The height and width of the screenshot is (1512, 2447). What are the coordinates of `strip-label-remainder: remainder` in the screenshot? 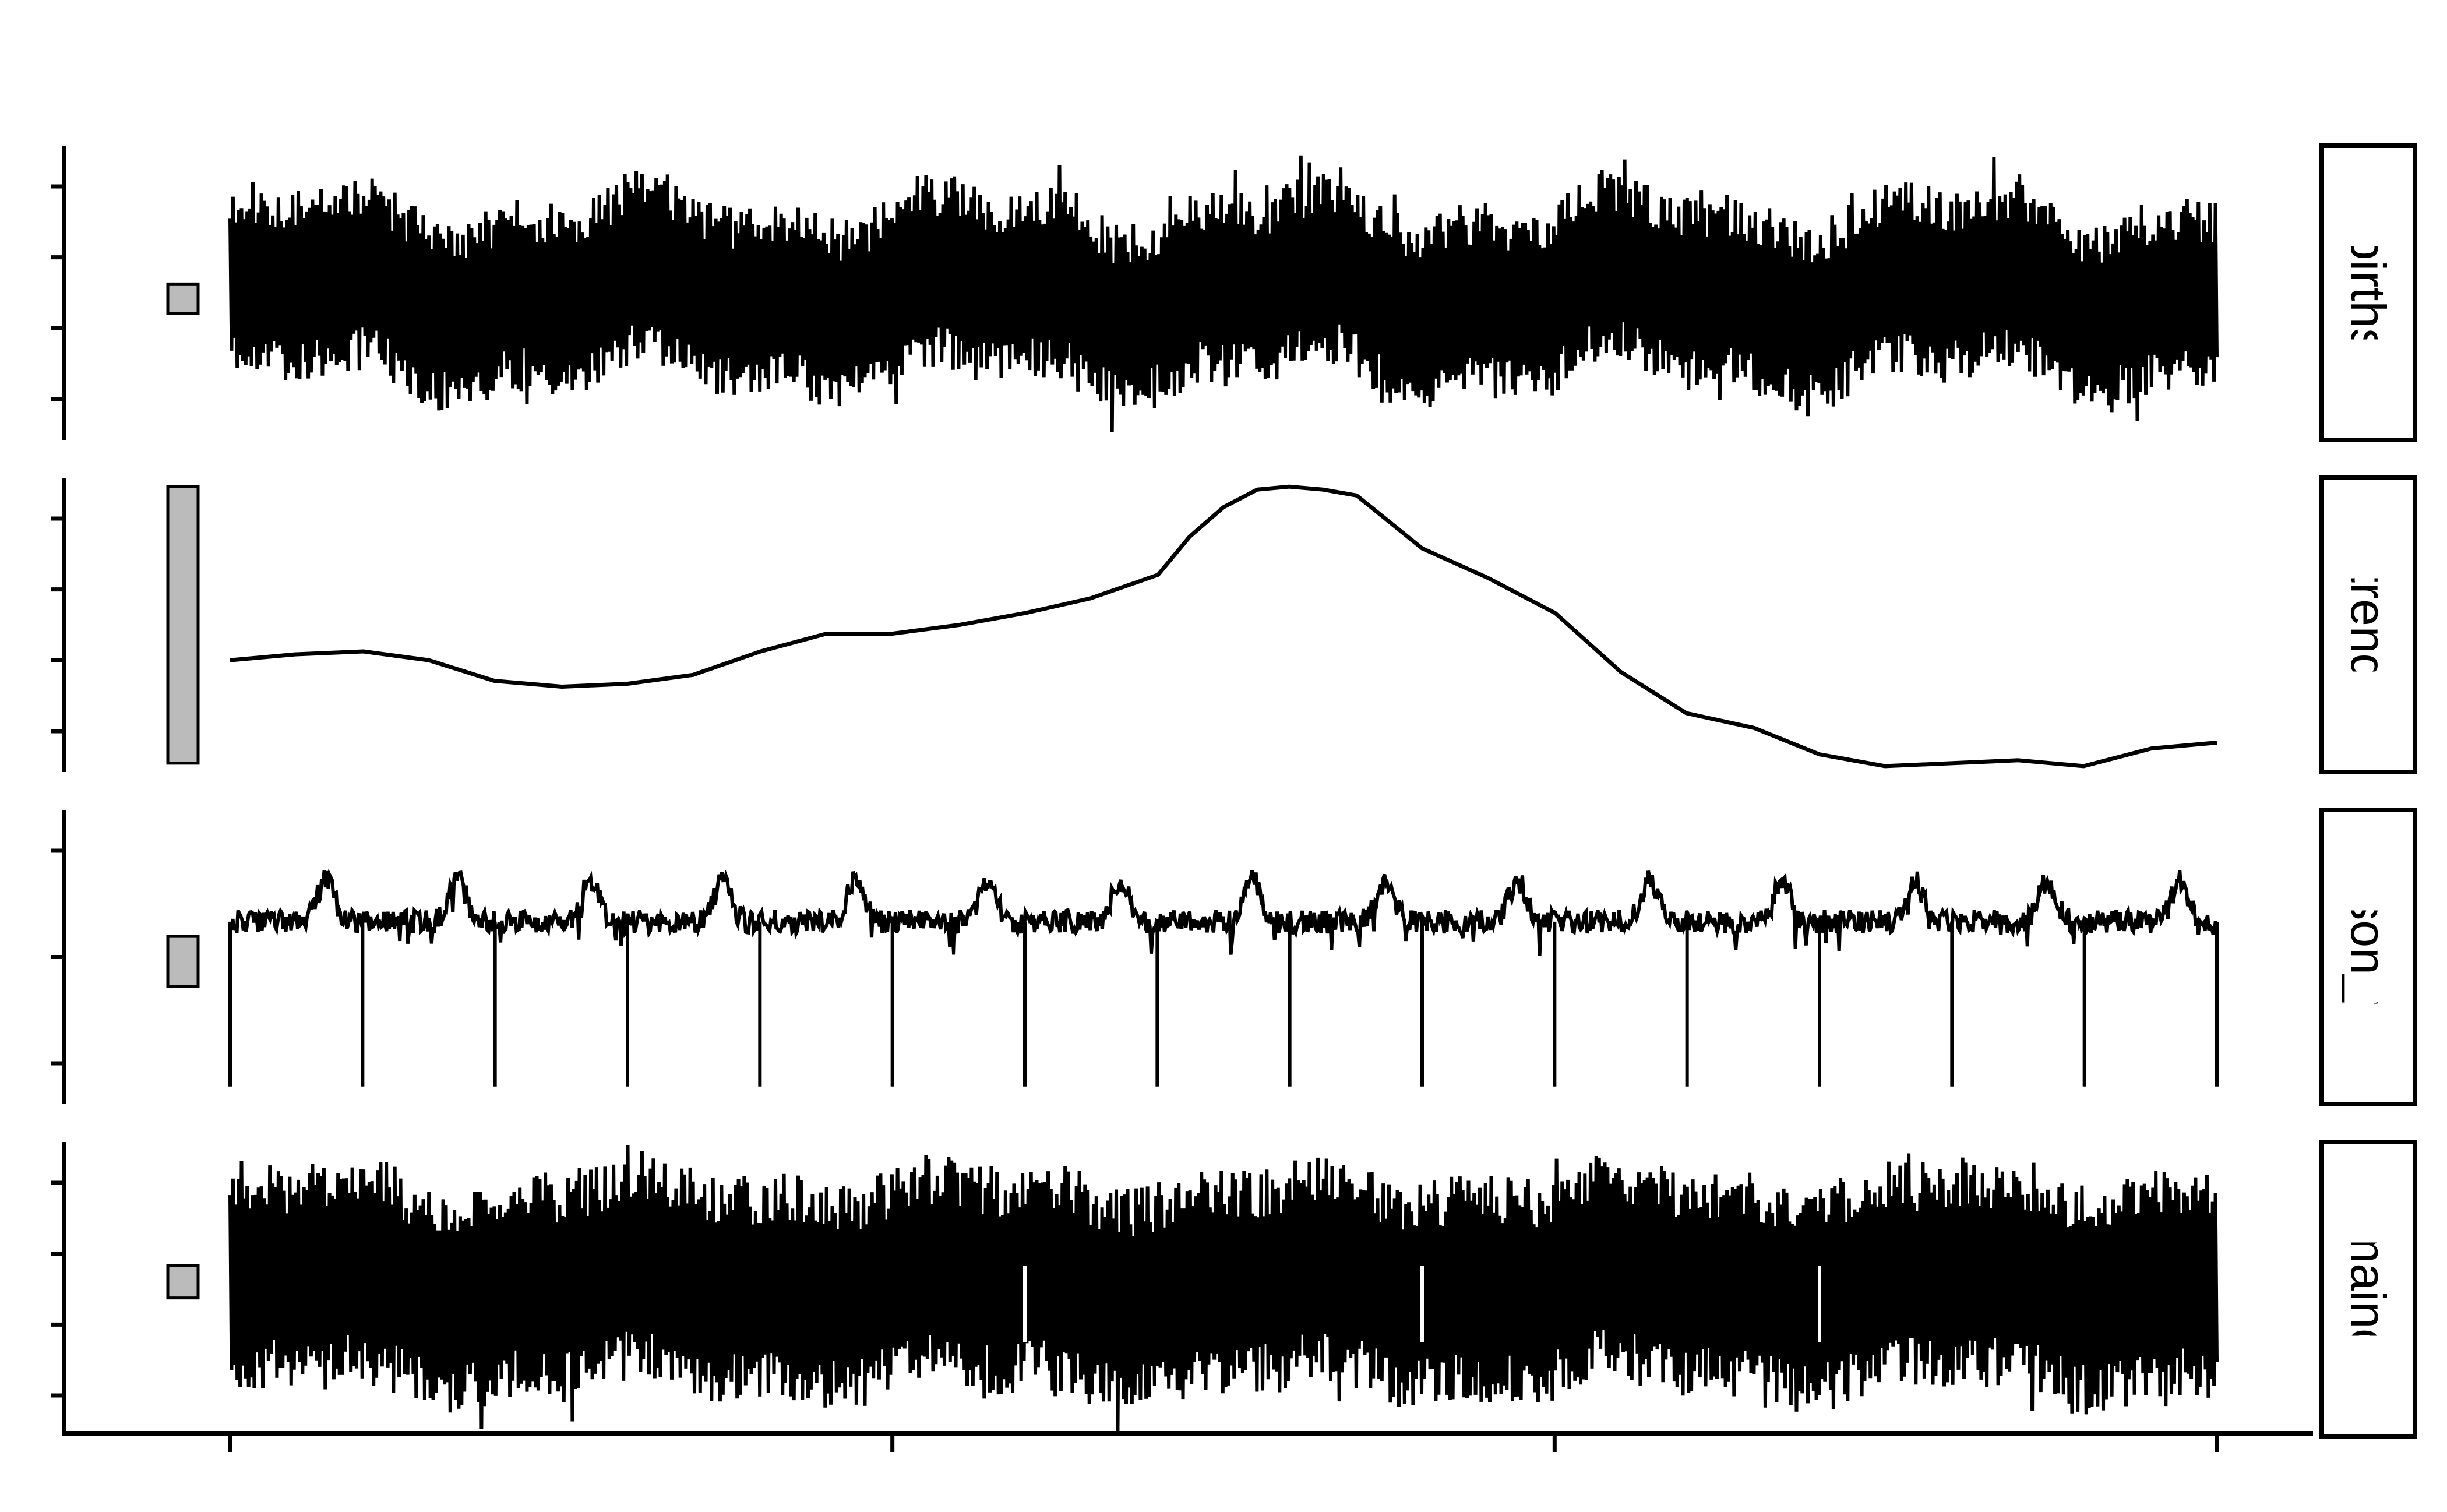 It's located at (2368, 1289).